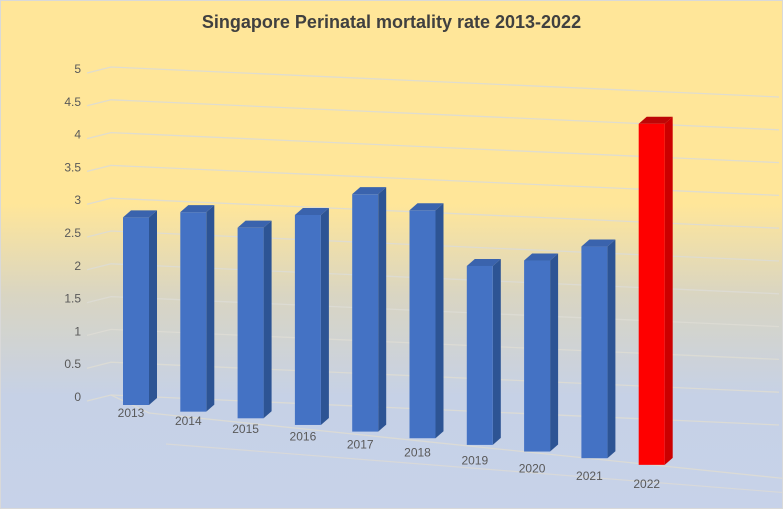 The image size is (783, 509). What do you see at coordinates (77, 397) in the screenshot?
I see `y-axis-tick-label: 0` at bounding box center [77, 397].